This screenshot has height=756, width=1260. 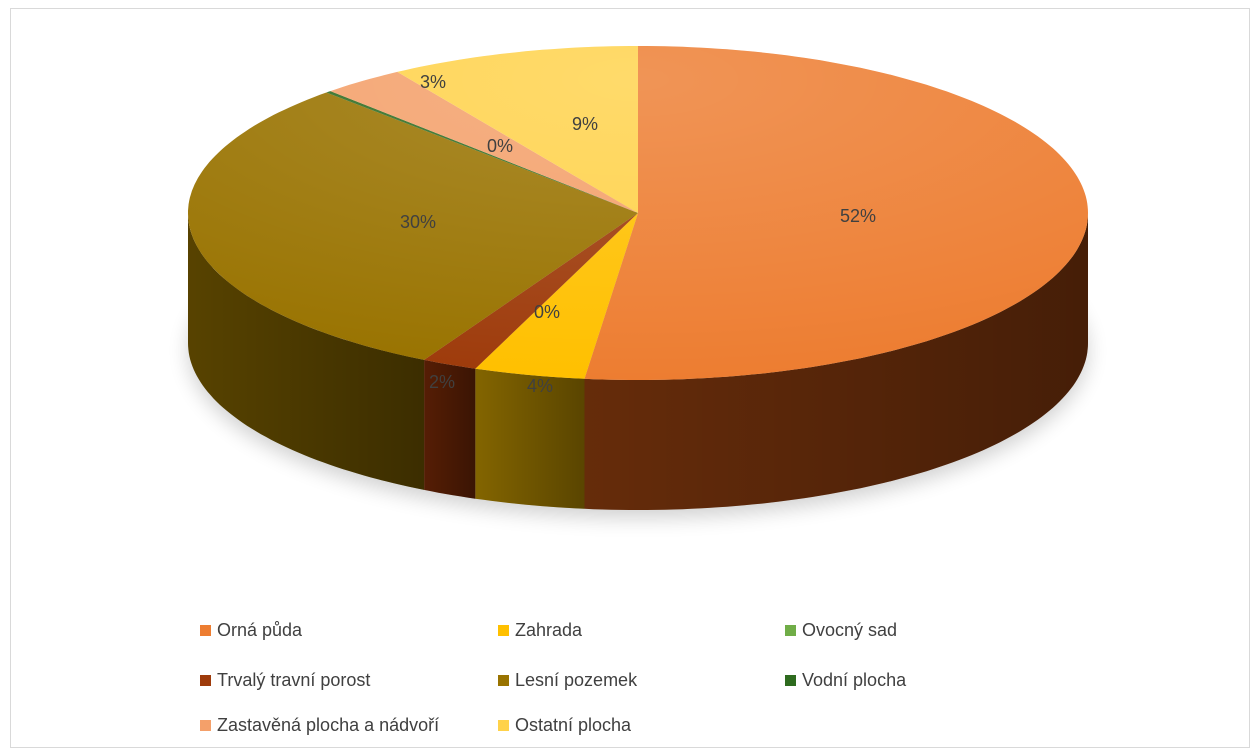 What do you see at coordinates (576, 680) in the screenshot?
I see `legend-label: Lesní pozemek` at bounding box center [576, 680].